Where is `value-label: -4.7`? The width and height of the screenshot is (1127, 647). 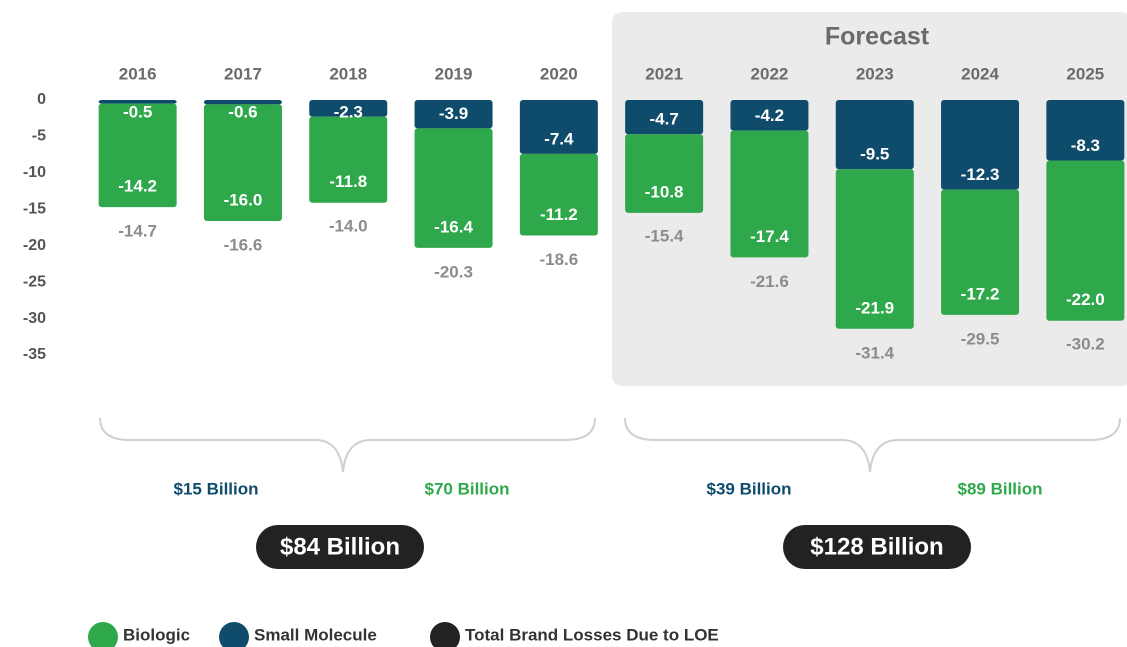 value-label: -4.7 is located at coordinates (664, 119).